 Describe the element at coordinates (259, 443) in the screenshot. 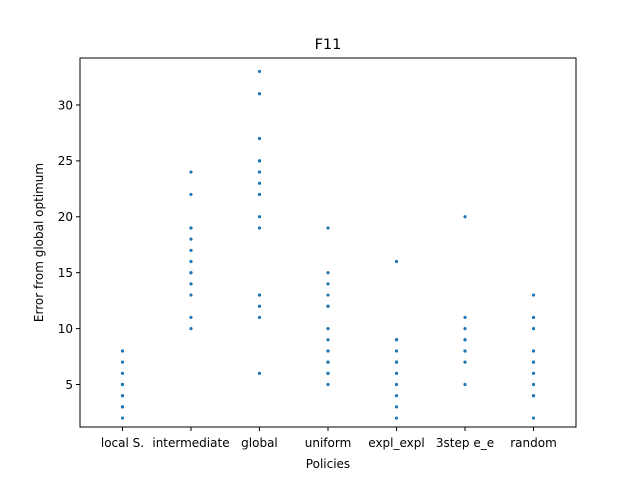

I see `x-tick-label: global` at that location.